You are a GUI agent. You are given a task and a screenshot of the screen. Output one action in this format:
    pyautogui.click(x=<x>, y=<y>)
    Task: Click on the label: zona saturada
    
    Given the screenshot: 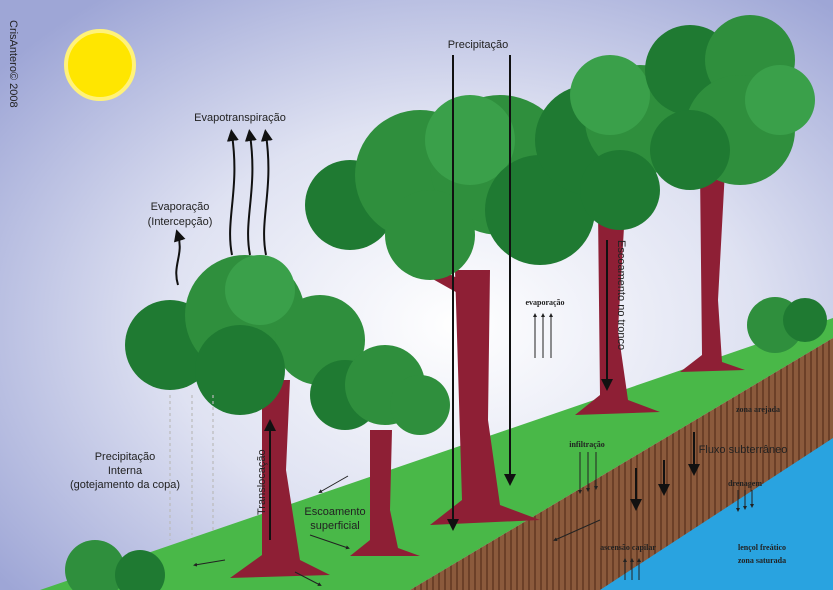 What is the action you would take?
    pyautogui.click(x=762, y=560)
    